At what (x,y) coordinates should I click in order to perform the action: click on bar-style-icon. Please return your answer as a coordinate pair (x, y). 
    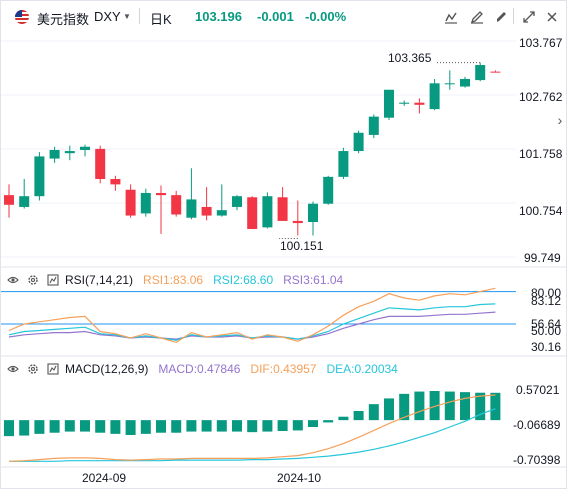
    Looking at the image, I should click on (451, 17).